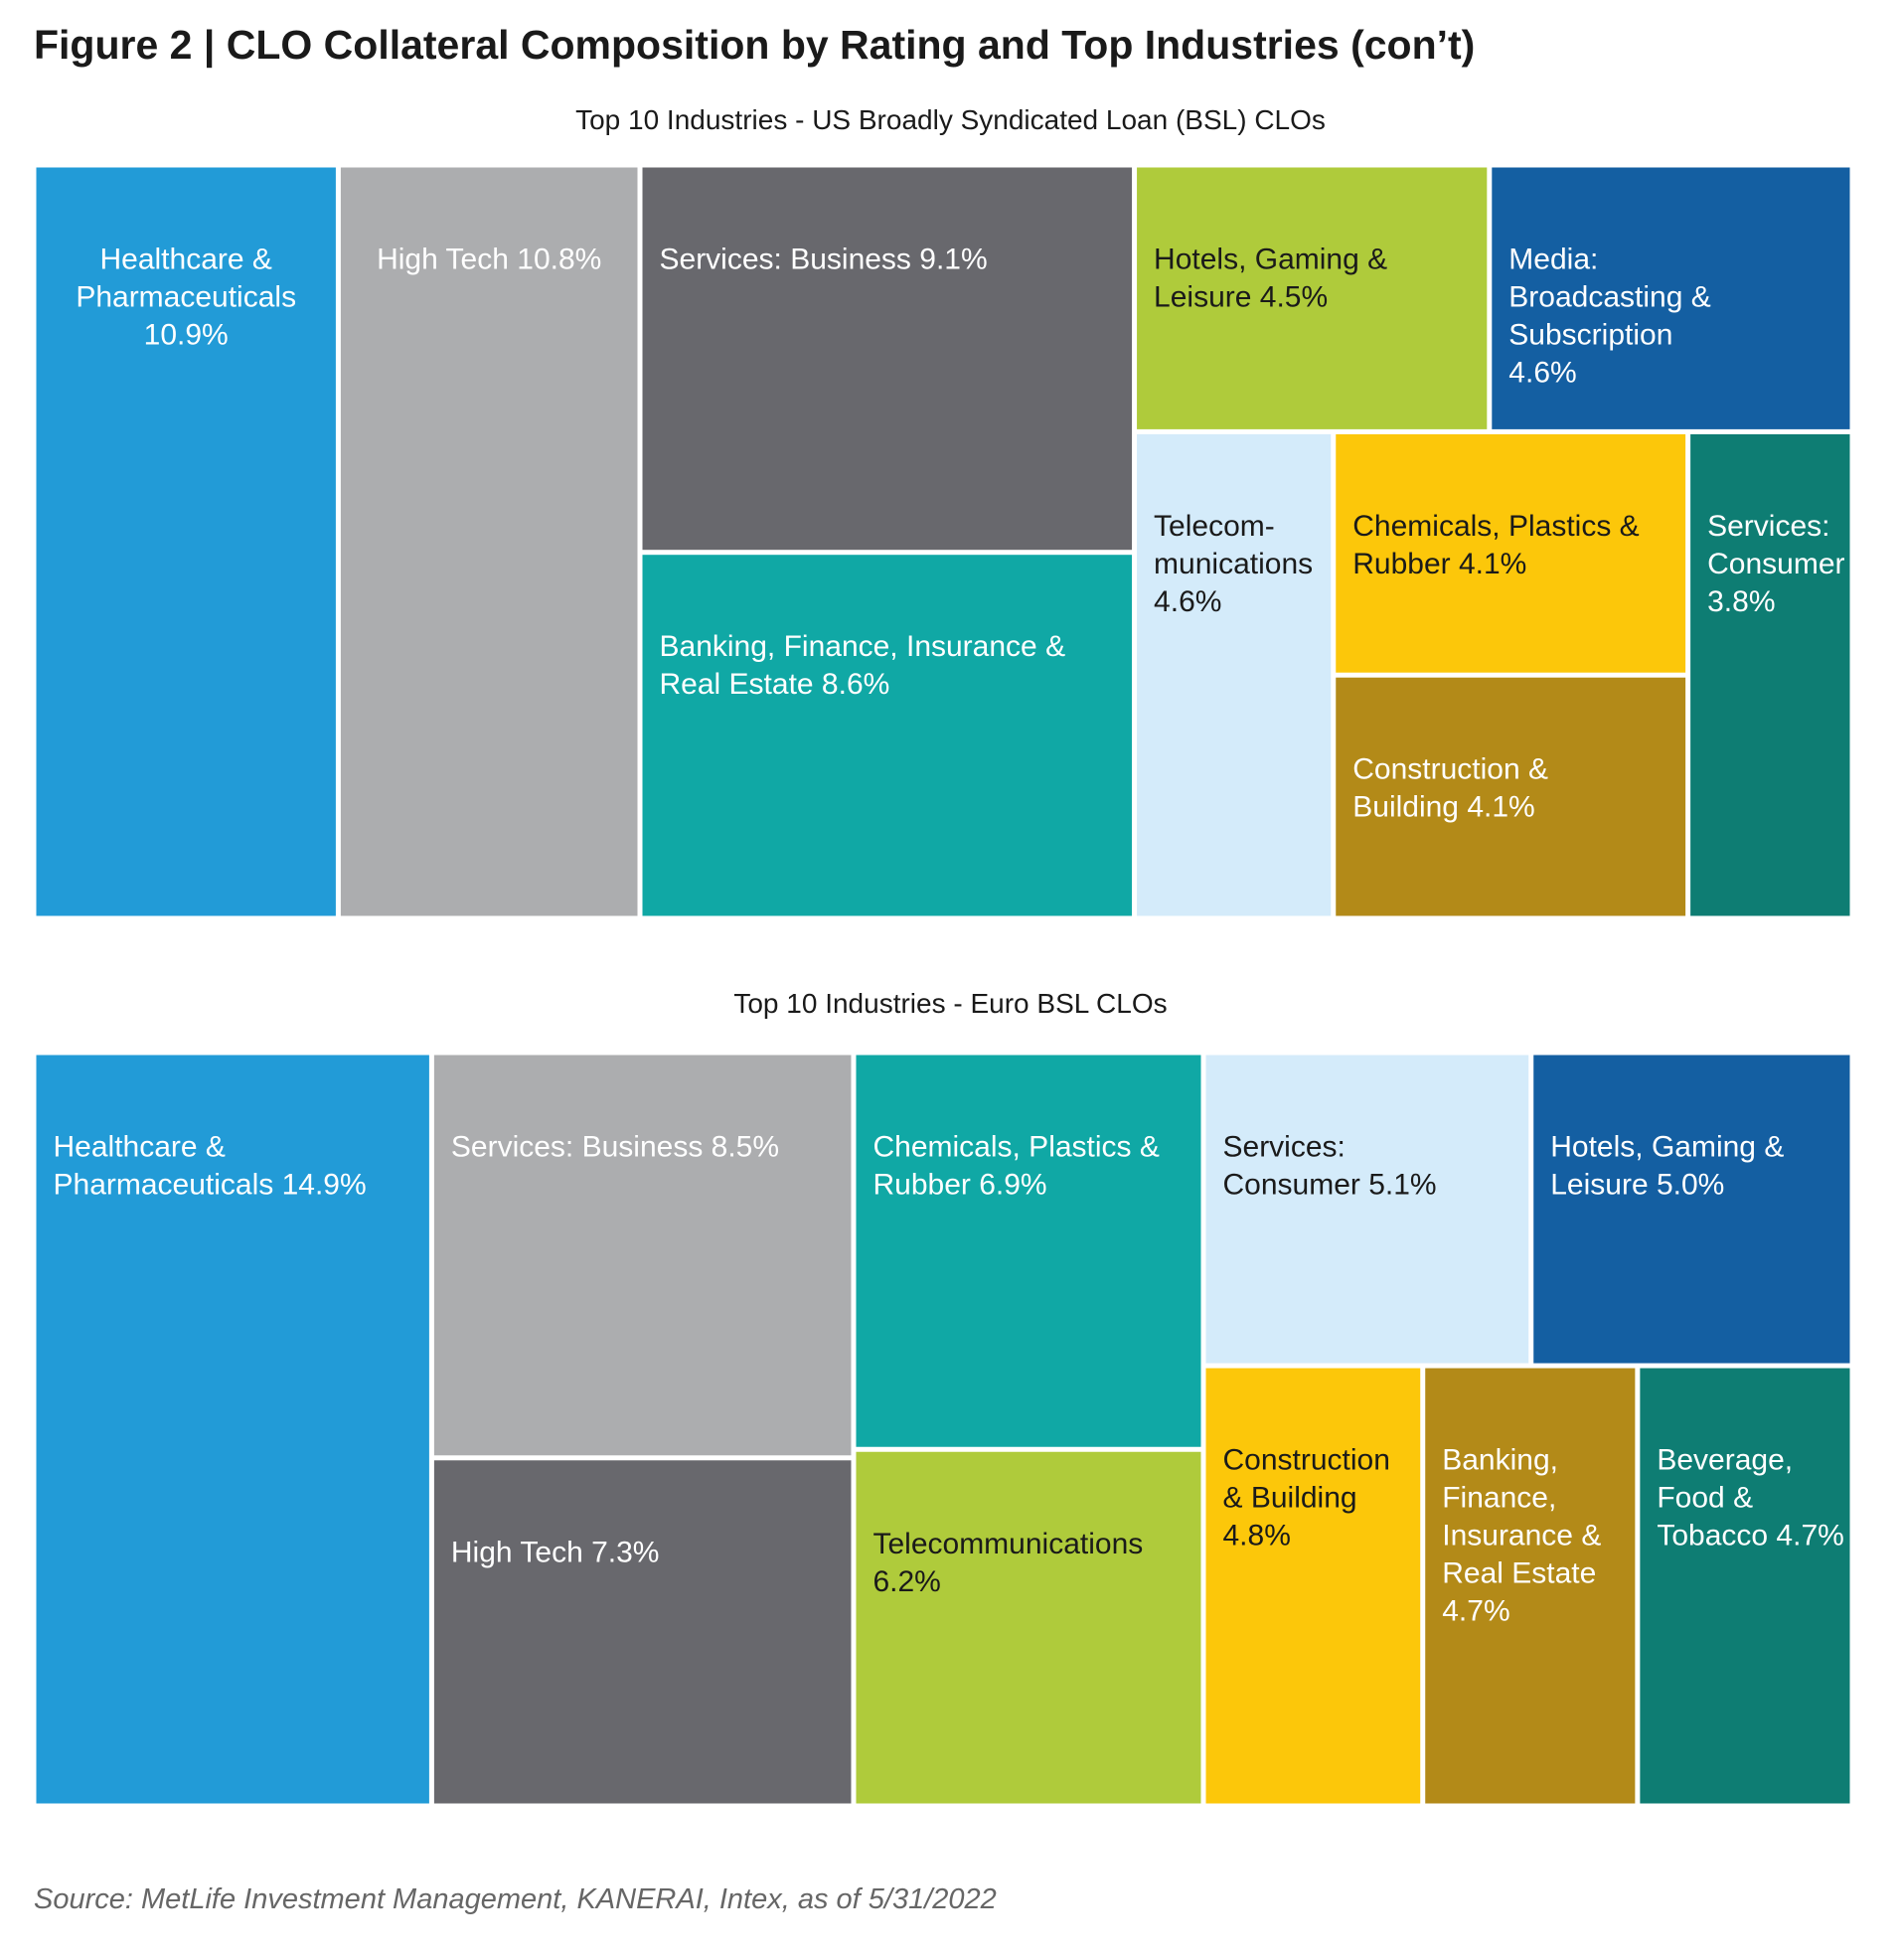 The height and width of the screenshot is (1960, 1901). What do you see at coordinates (186, 298) in the screenshot?
I see `tile-label-healthcare-pharmaceuticals: Pharmaceuticals` at bounding box center [186, 298].